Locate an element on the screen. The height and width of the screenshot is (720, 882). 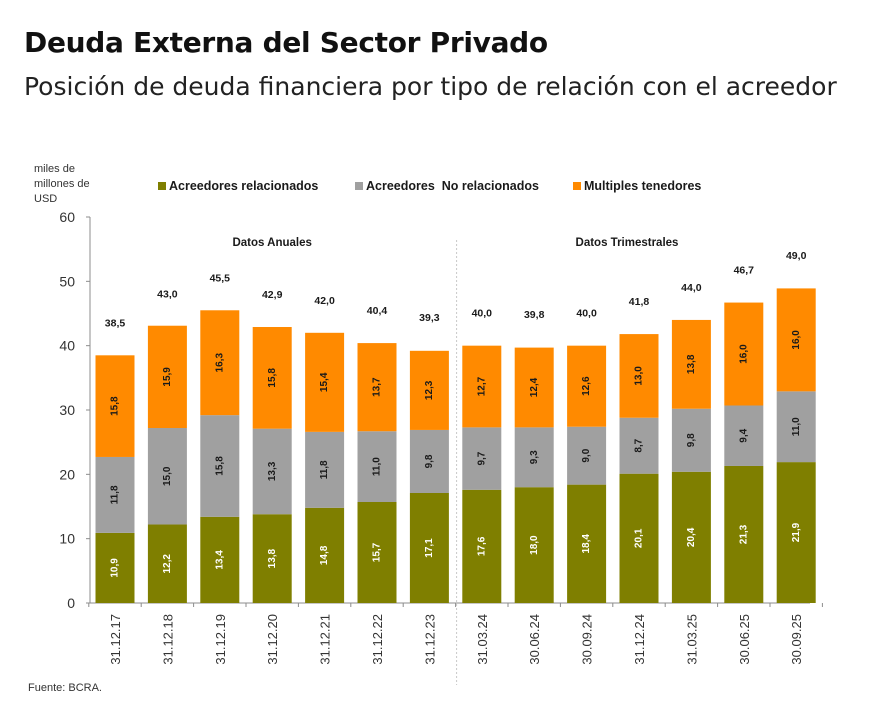
period-annotation: Datos Anuales is located at coordinates (271, 243).